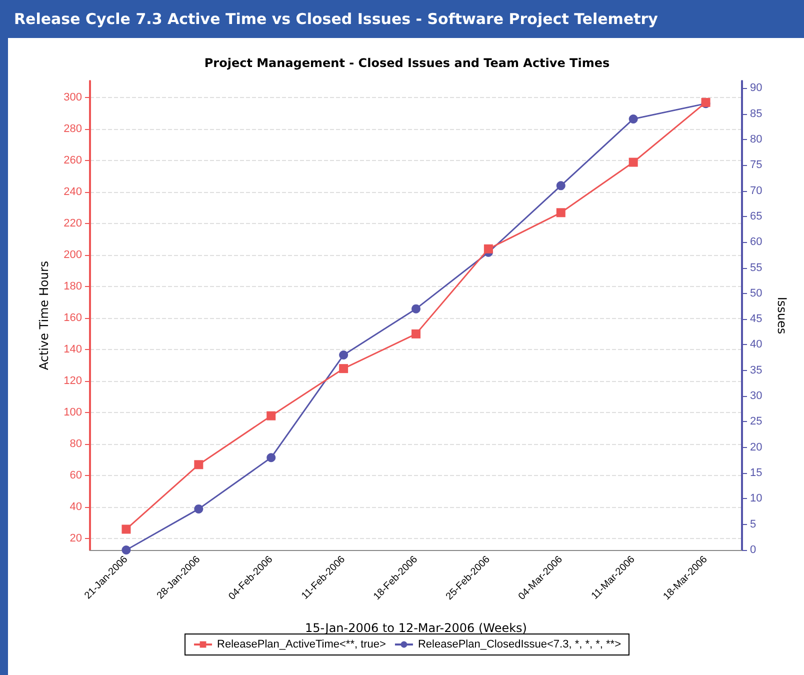 The width and height of the screenshot is (804, 675). What do you see at coordinates (76, 538) in the screenshot?
I see `y-tick-label: 20` at bounding box center [76, 538].